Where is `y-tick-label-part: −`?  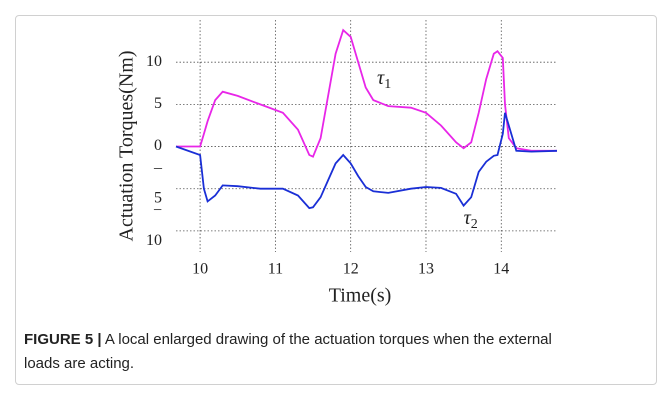 y-tick-label-part: − is located at coordinates (157, 210).